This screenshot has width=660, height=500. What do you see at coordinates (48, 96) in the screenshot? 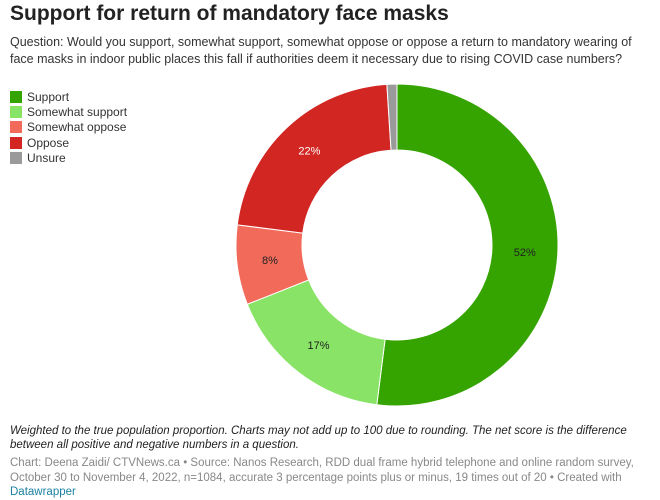
I see `legend-label: Support` at bounding box center [48, 96].